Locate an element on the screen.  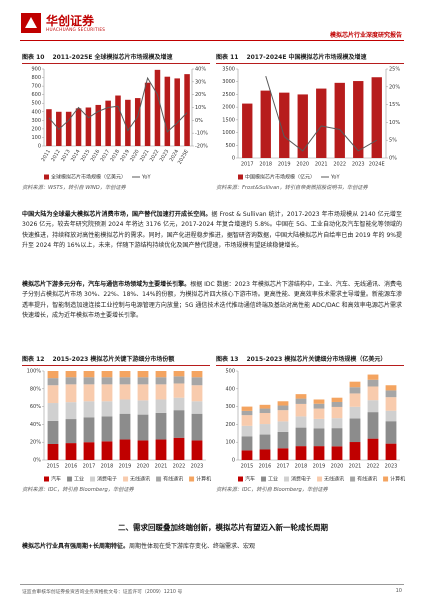
paragraph: 模拟芯片行业具有强周期+长周期特征。周期性体现在受下游库存变化、终端需求、宏观 is located at coordinates (212, 547).